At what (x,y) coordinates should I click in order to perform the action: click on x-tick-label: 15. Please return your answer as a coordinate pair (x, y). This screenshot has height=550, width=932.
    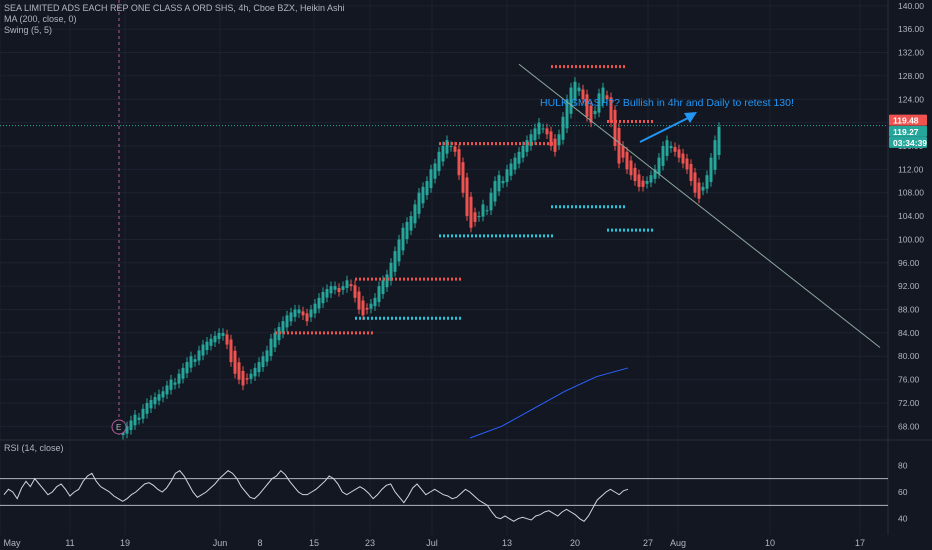
    Looking at the image, I should click on (314, 543).